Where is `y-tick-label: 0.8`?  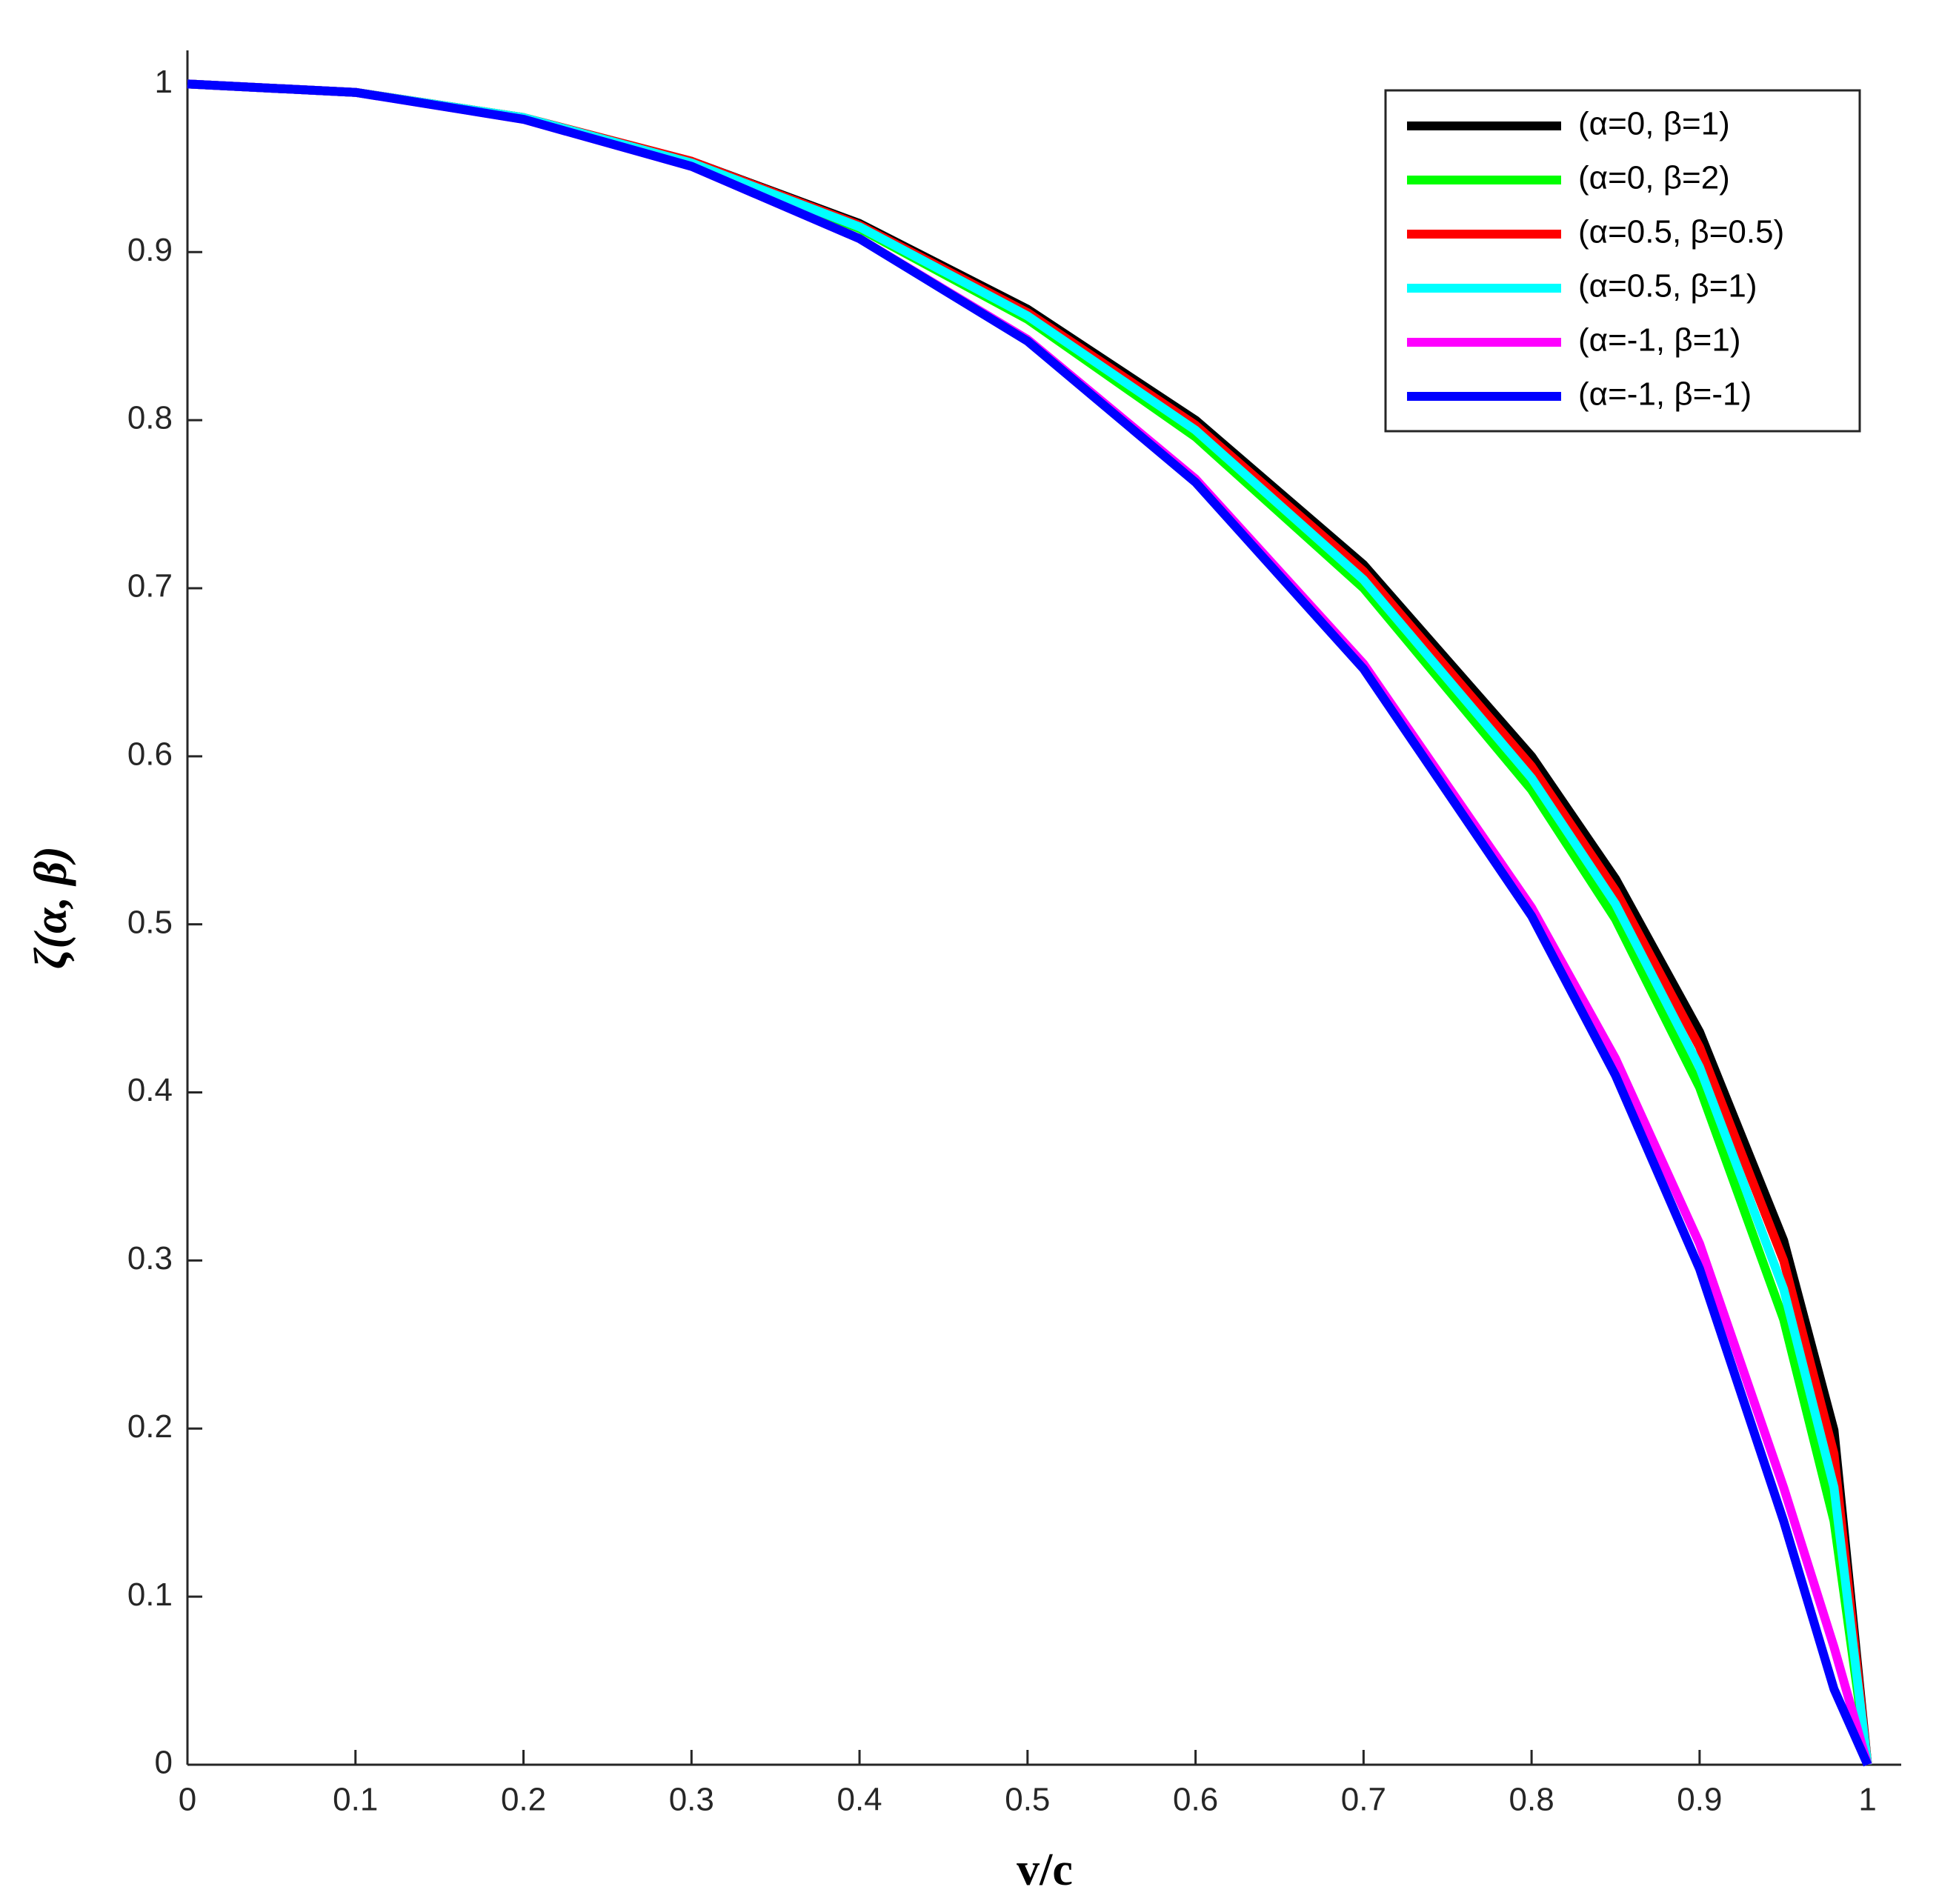 y-tick-label: 0.8 is located at coordinates (150, 418).